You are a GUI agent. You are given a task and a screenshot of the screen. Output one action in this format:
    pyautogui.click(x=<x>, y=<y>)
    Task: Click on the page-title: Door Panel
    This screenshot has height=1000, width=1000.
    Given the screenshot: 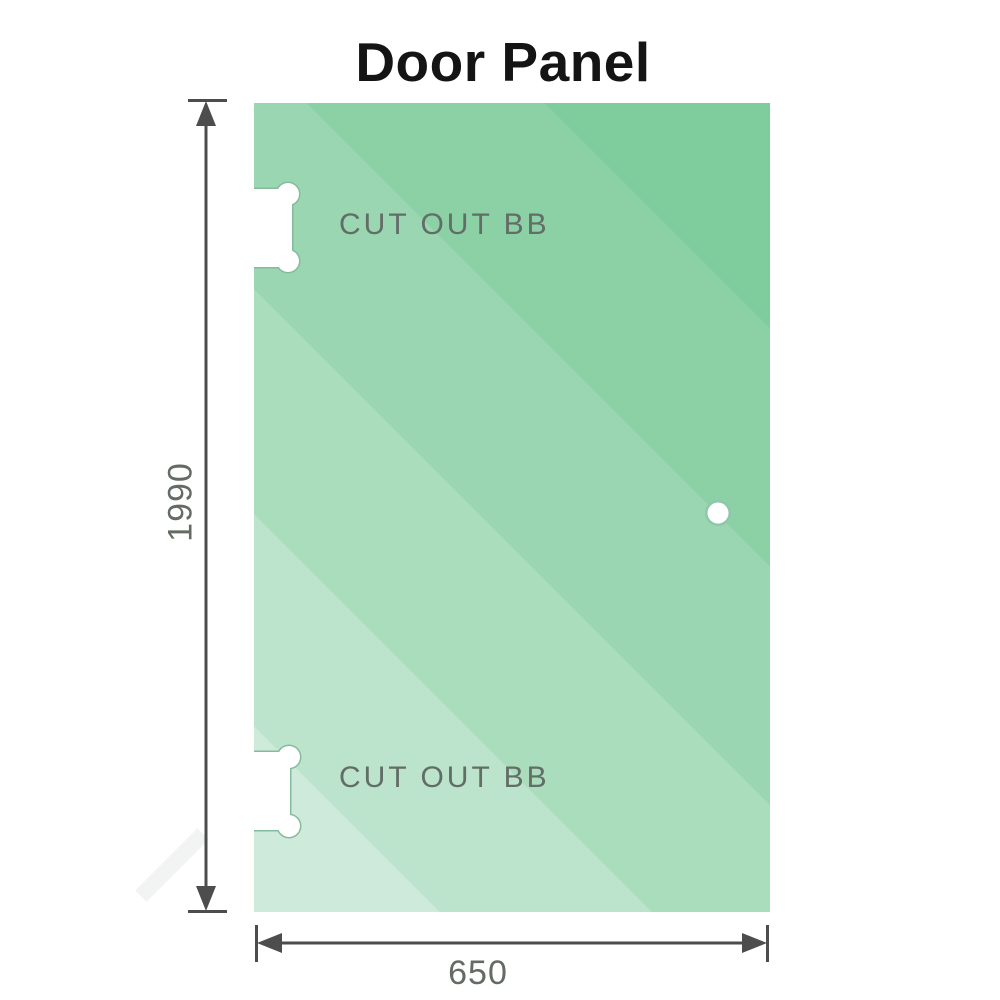 What is the action you would take?
    pyautogui.click(x=503, y=62)
    